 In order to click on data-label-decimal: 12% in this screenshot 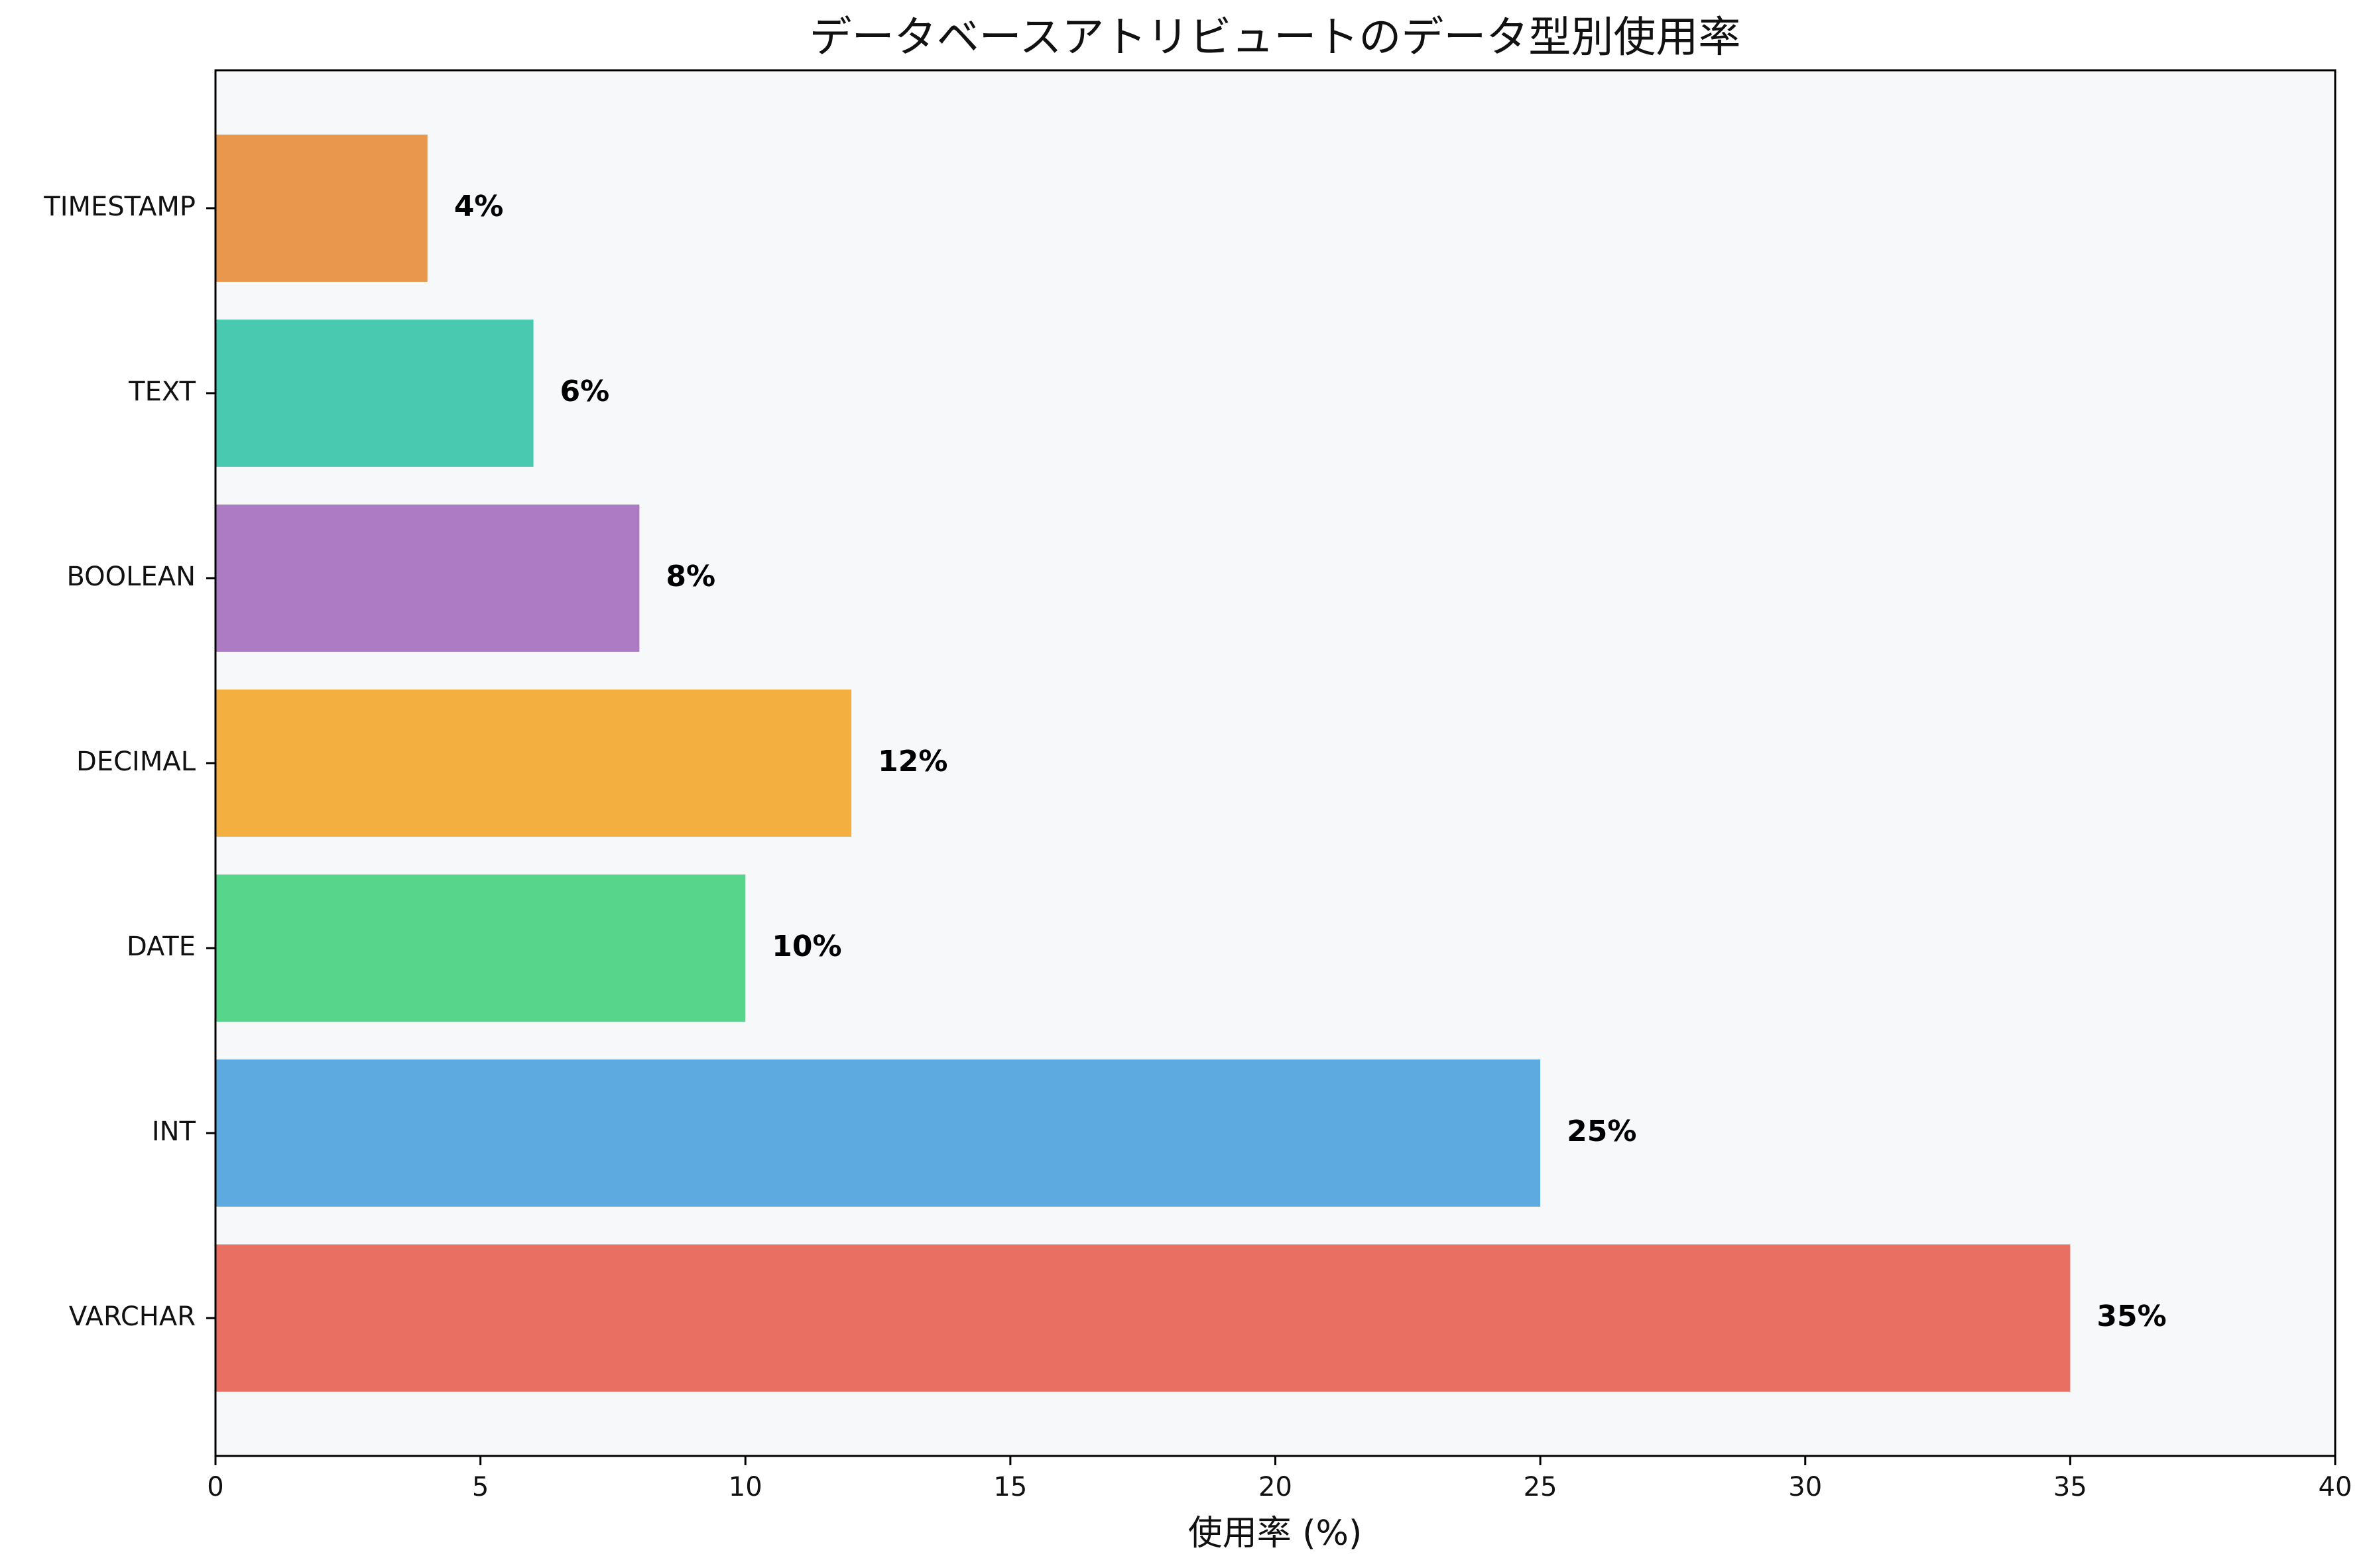, I will do `click(912, 761)`.